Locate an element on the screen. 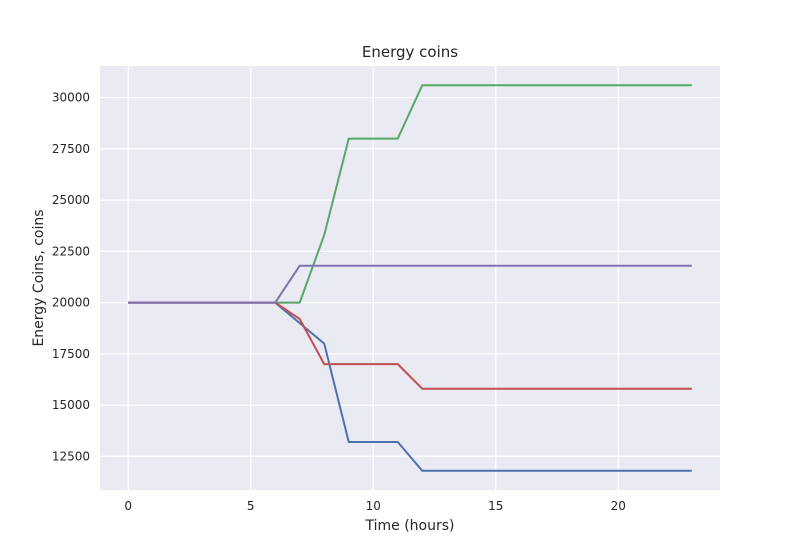 Image resolution: width=800 pixels, height=554 pixels. x-tick-label: 0 is located at coordinates (128, 506).